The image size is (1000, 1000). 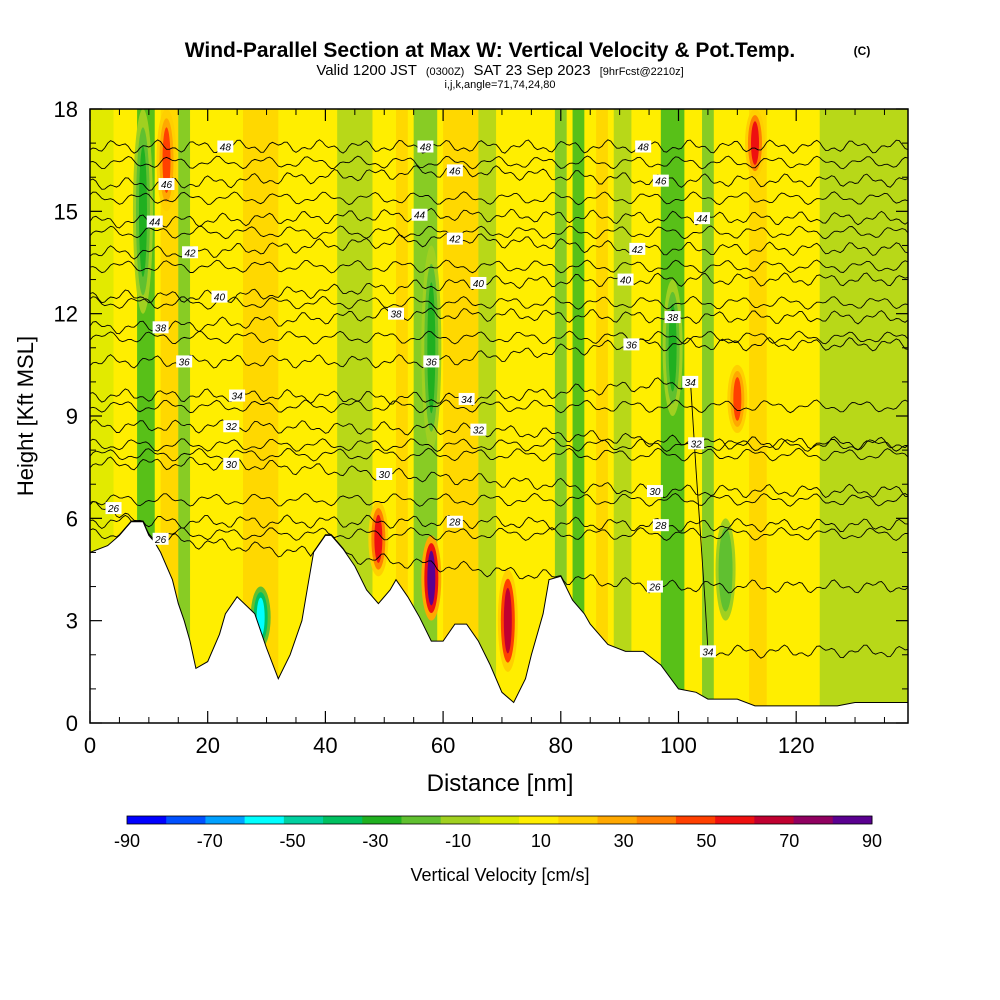 I want to click on isentrope-label: 32, so click(x=232, y=427).